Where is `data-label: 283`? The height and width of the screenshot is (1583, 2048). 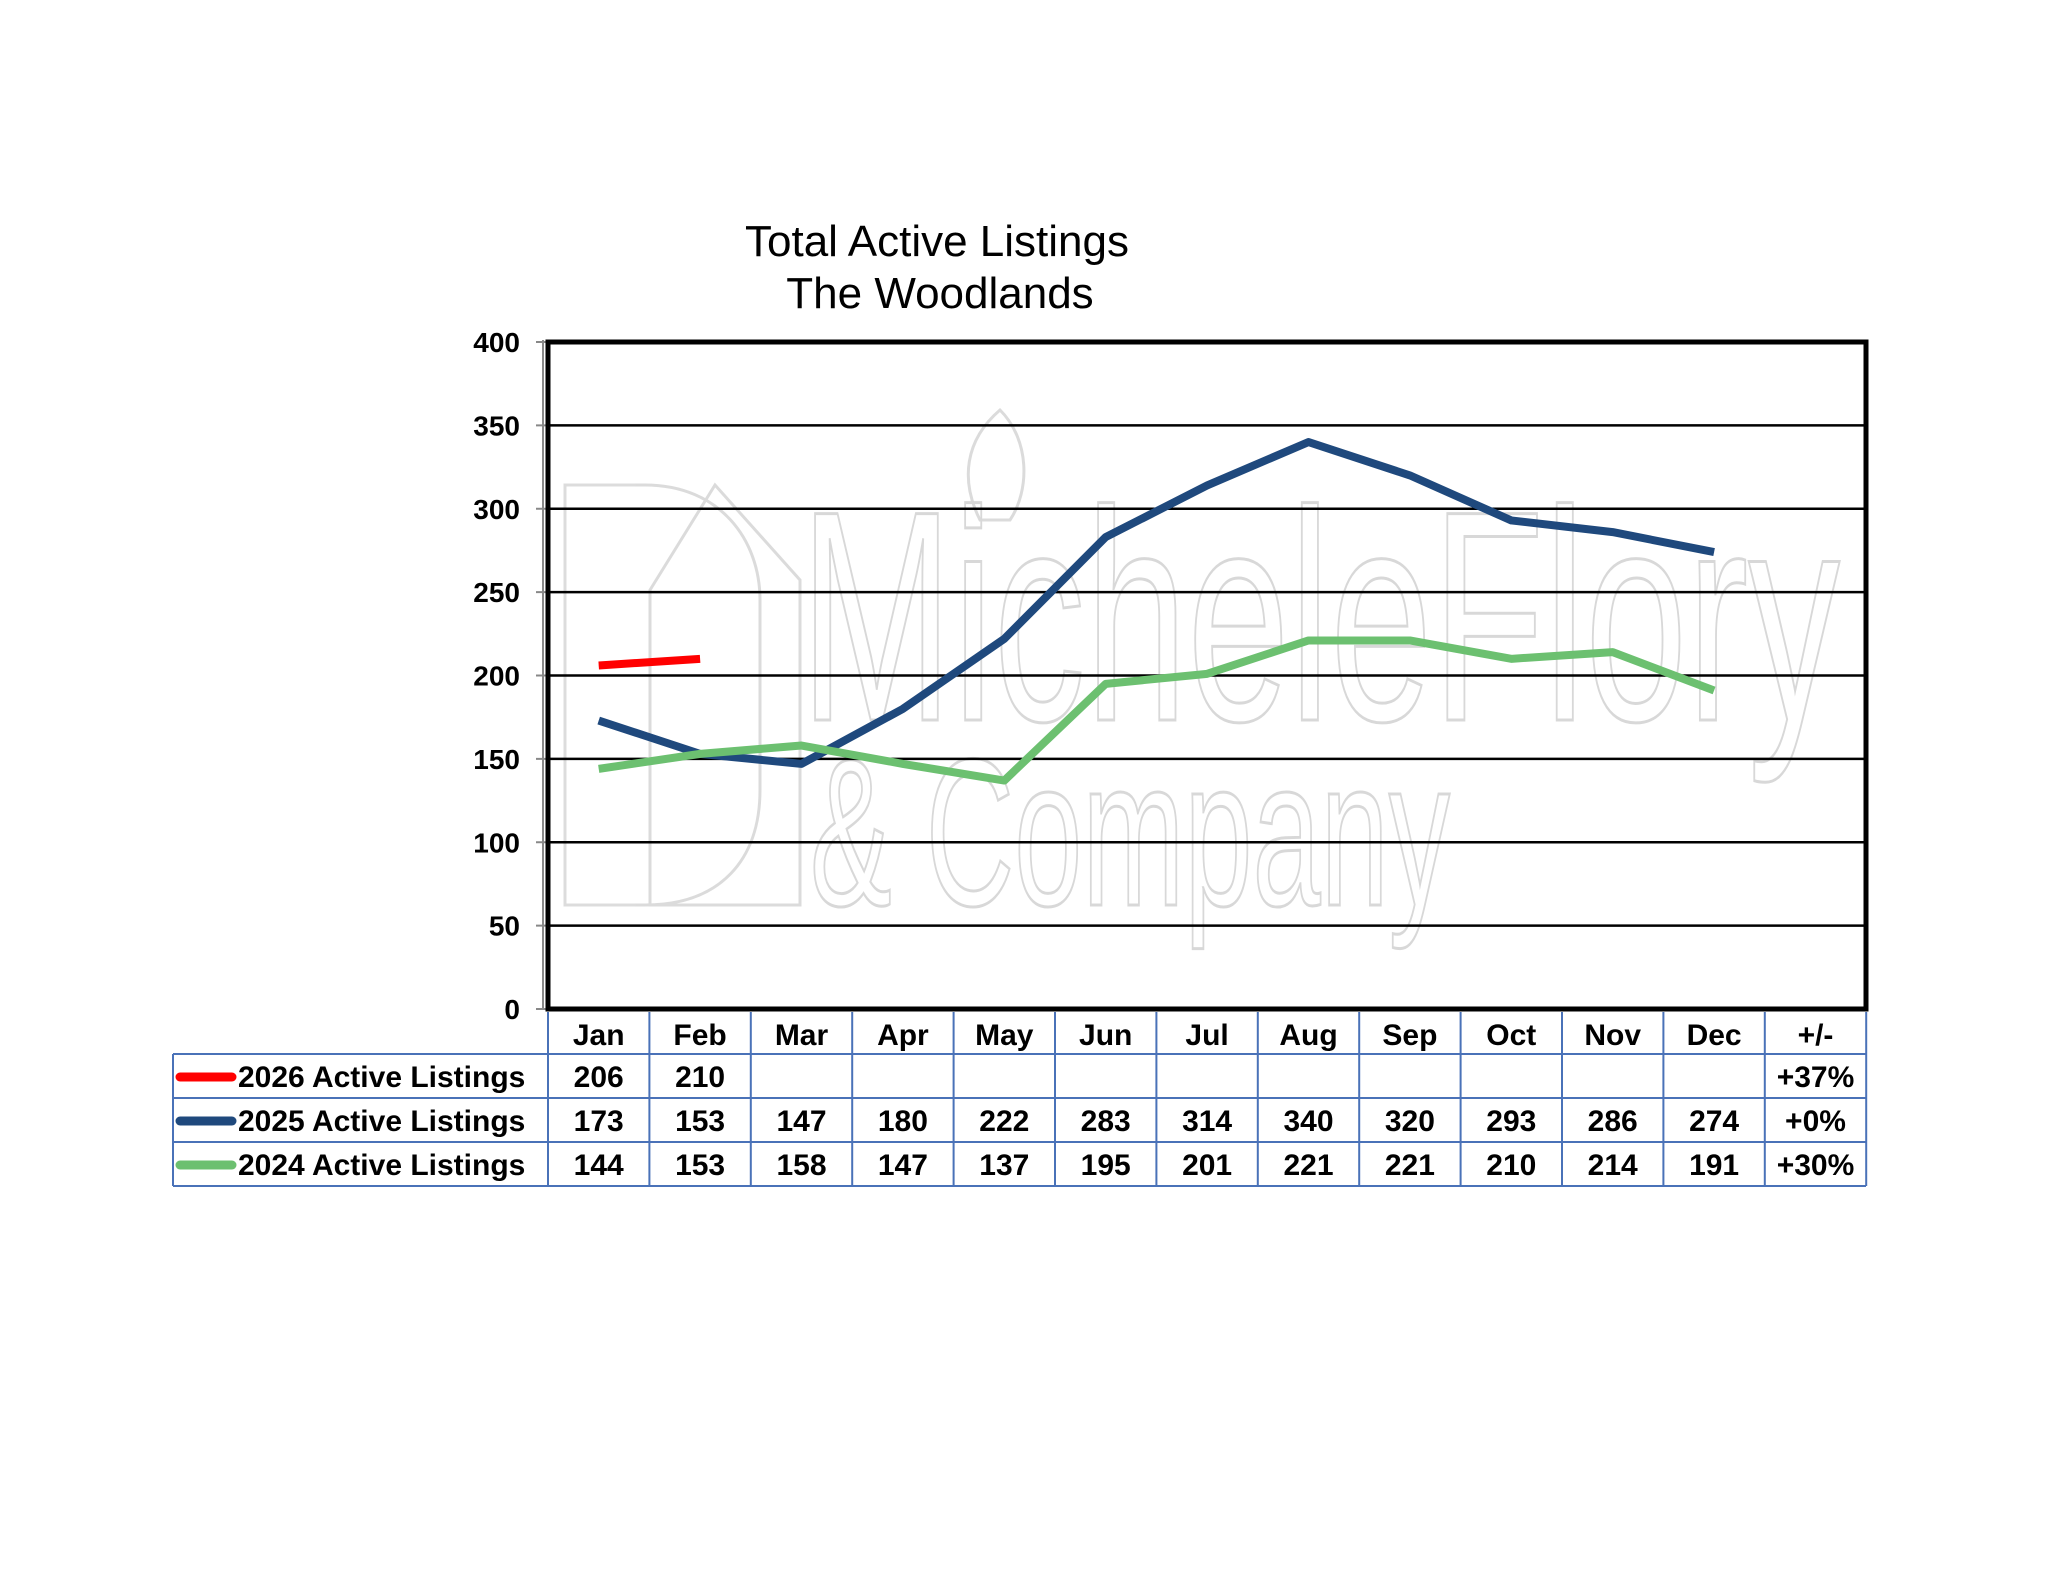
data-label: 283 is located at coordinates (1106, 1121).